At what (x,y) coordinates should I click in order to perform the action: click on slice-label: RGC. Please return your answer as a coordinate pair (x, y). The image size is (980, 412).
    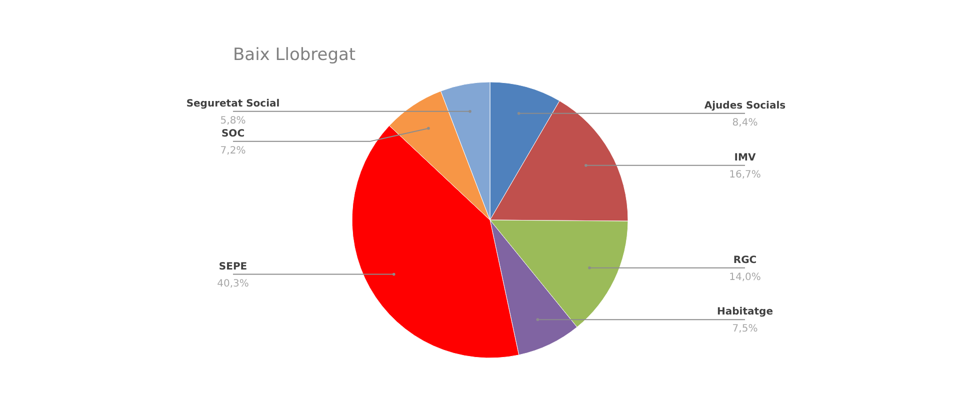
    Looking at the image, I should click on (745, 260).